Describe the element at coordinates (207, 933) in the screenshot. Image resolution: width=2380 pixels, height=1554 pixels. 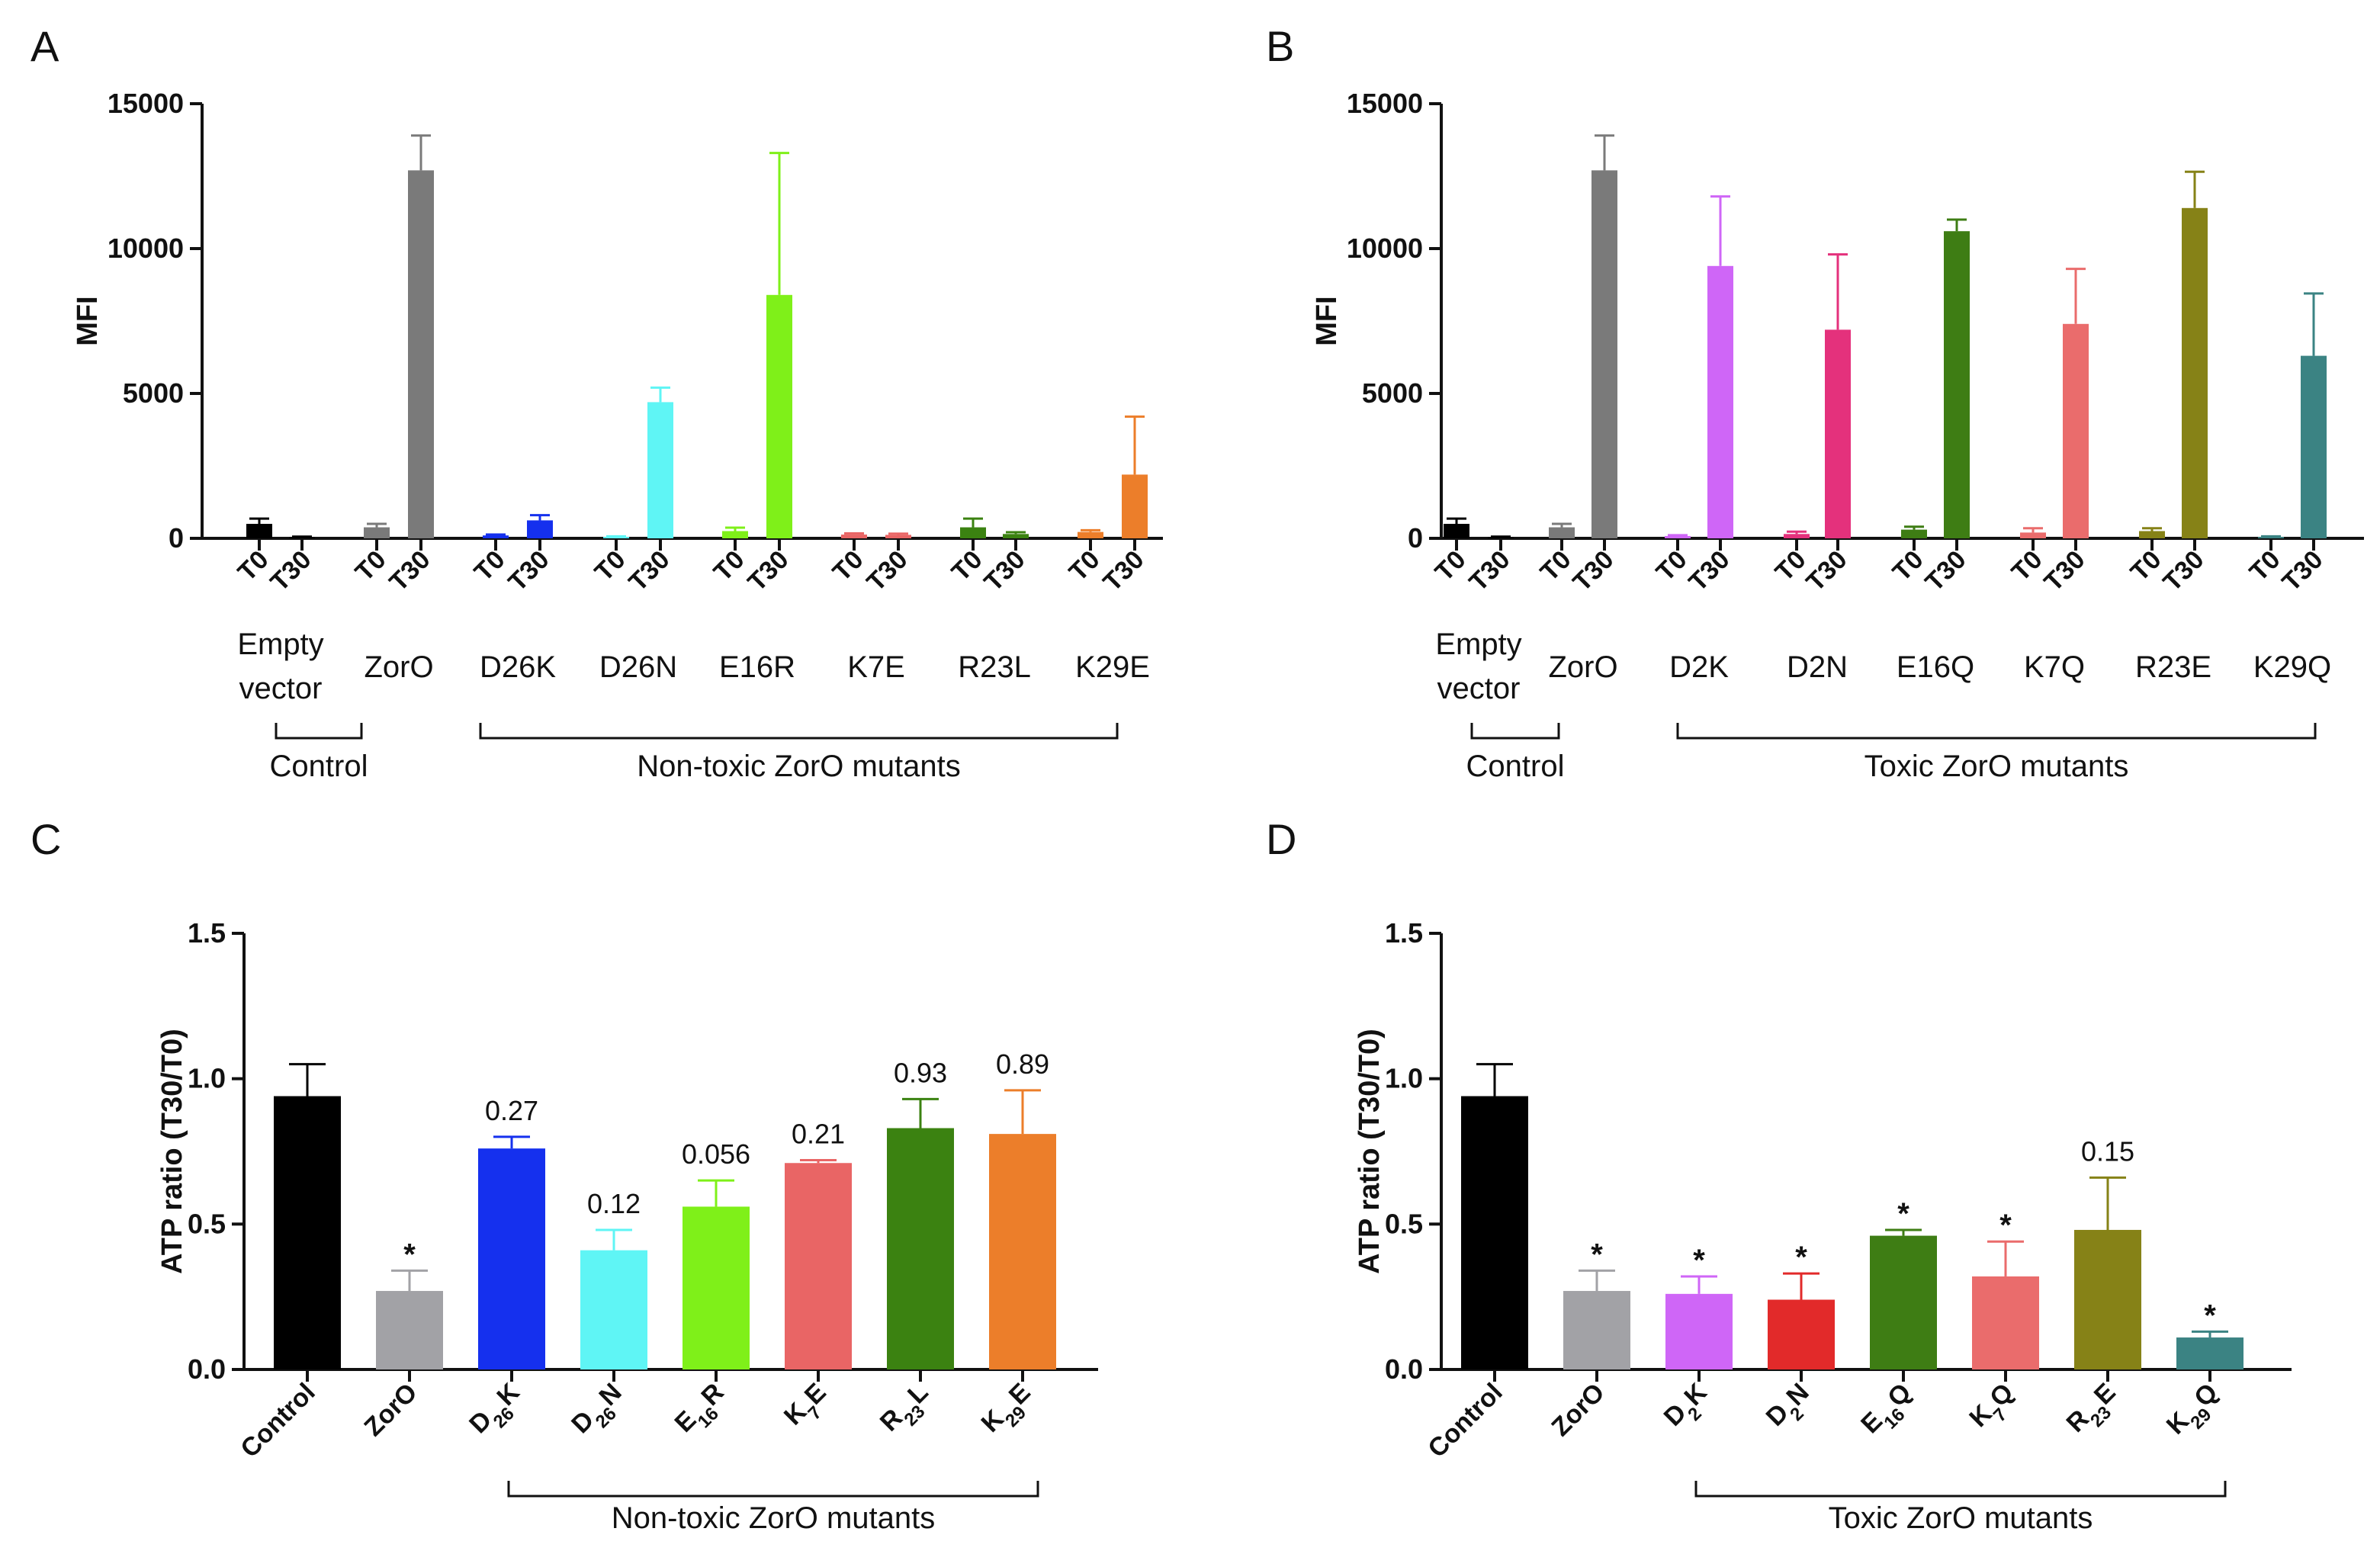
I see `y-tick-label: 1.5` at that location.